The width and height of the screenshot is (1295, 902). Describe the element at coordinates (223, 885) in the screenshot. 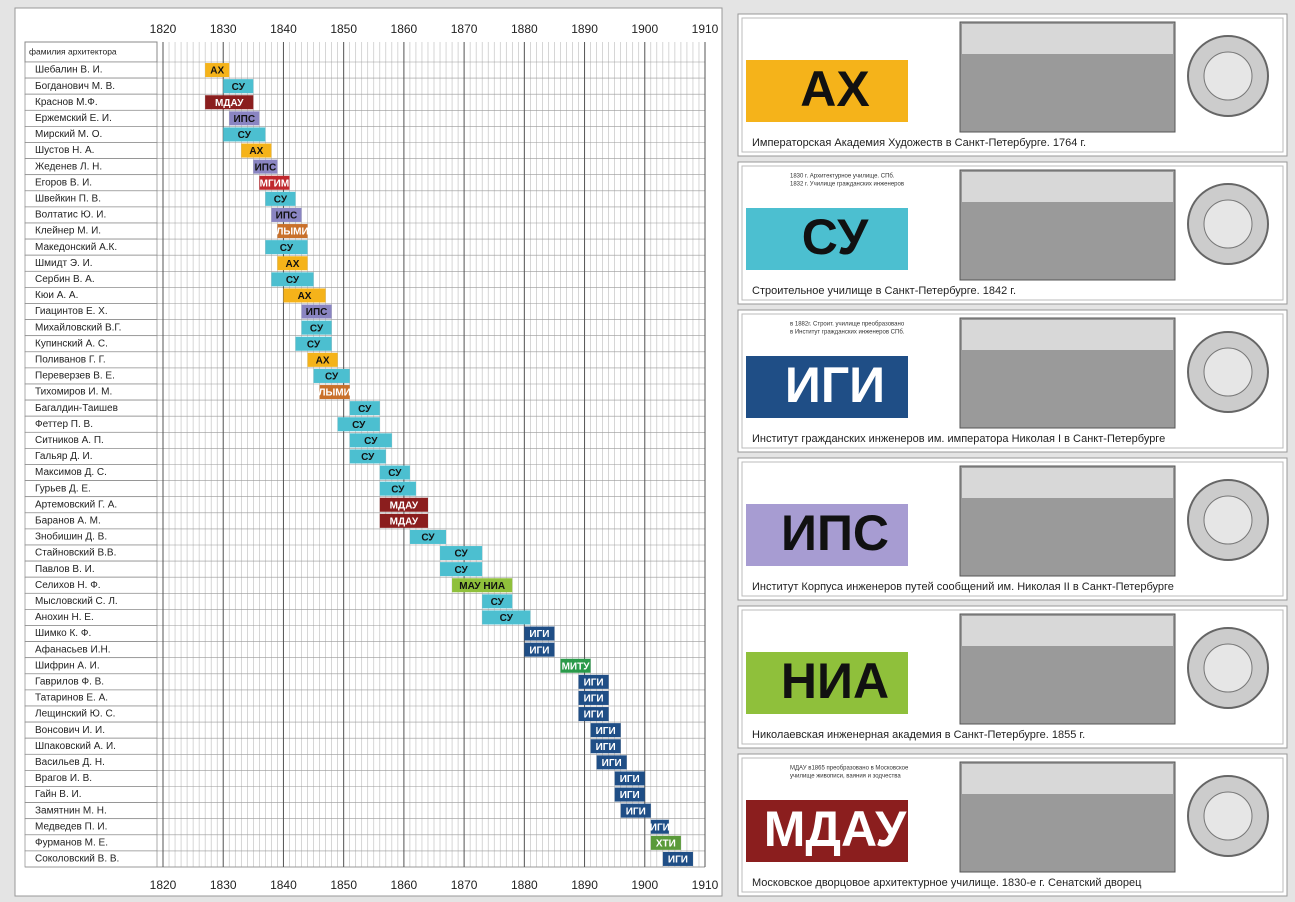

I see `x-tick-label-bottom: 1830` at that location.